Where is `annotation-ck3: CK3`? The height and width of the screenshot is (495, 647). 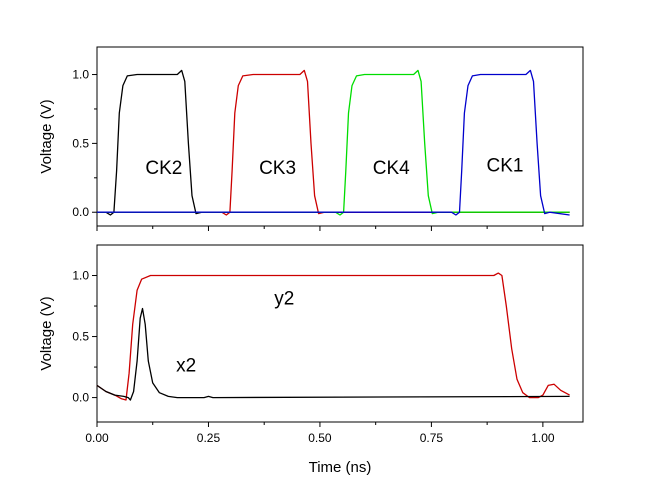 annotation-ck3: CK3 is located at coordinates (277, 168).